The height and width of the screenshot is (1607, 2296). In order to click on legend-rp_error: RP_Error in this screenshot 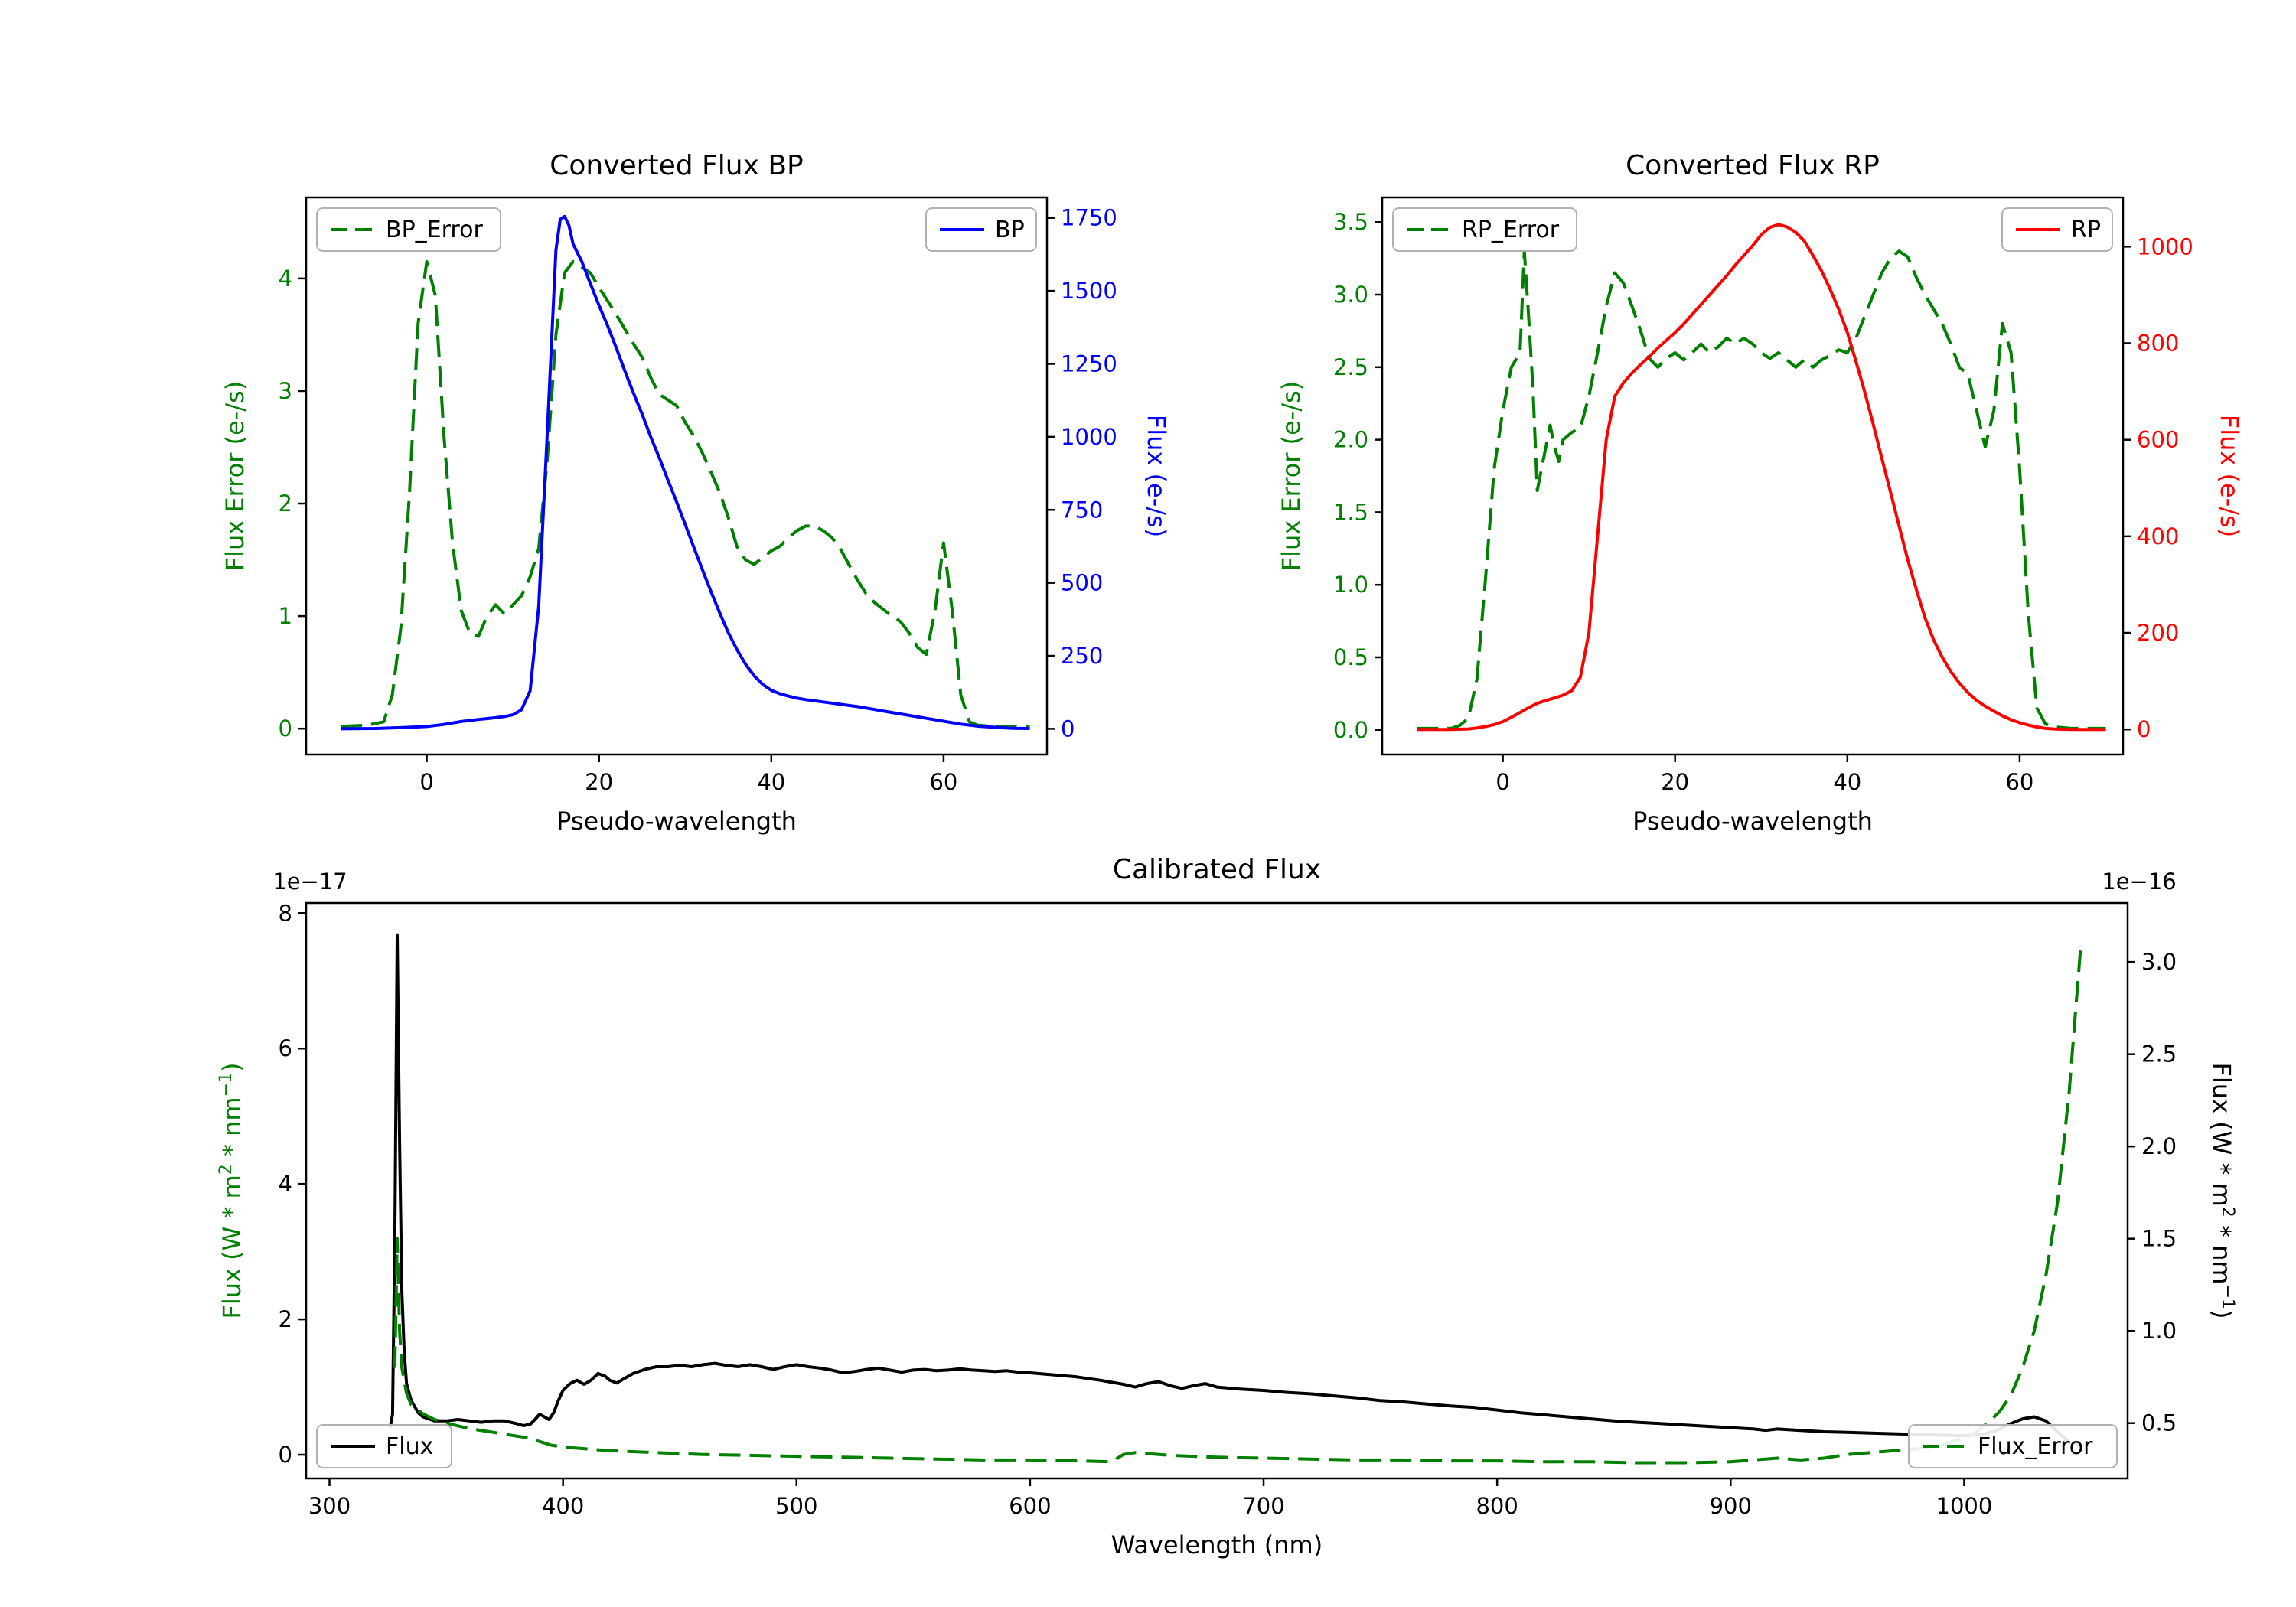, I will do `click(1484, 229)`.